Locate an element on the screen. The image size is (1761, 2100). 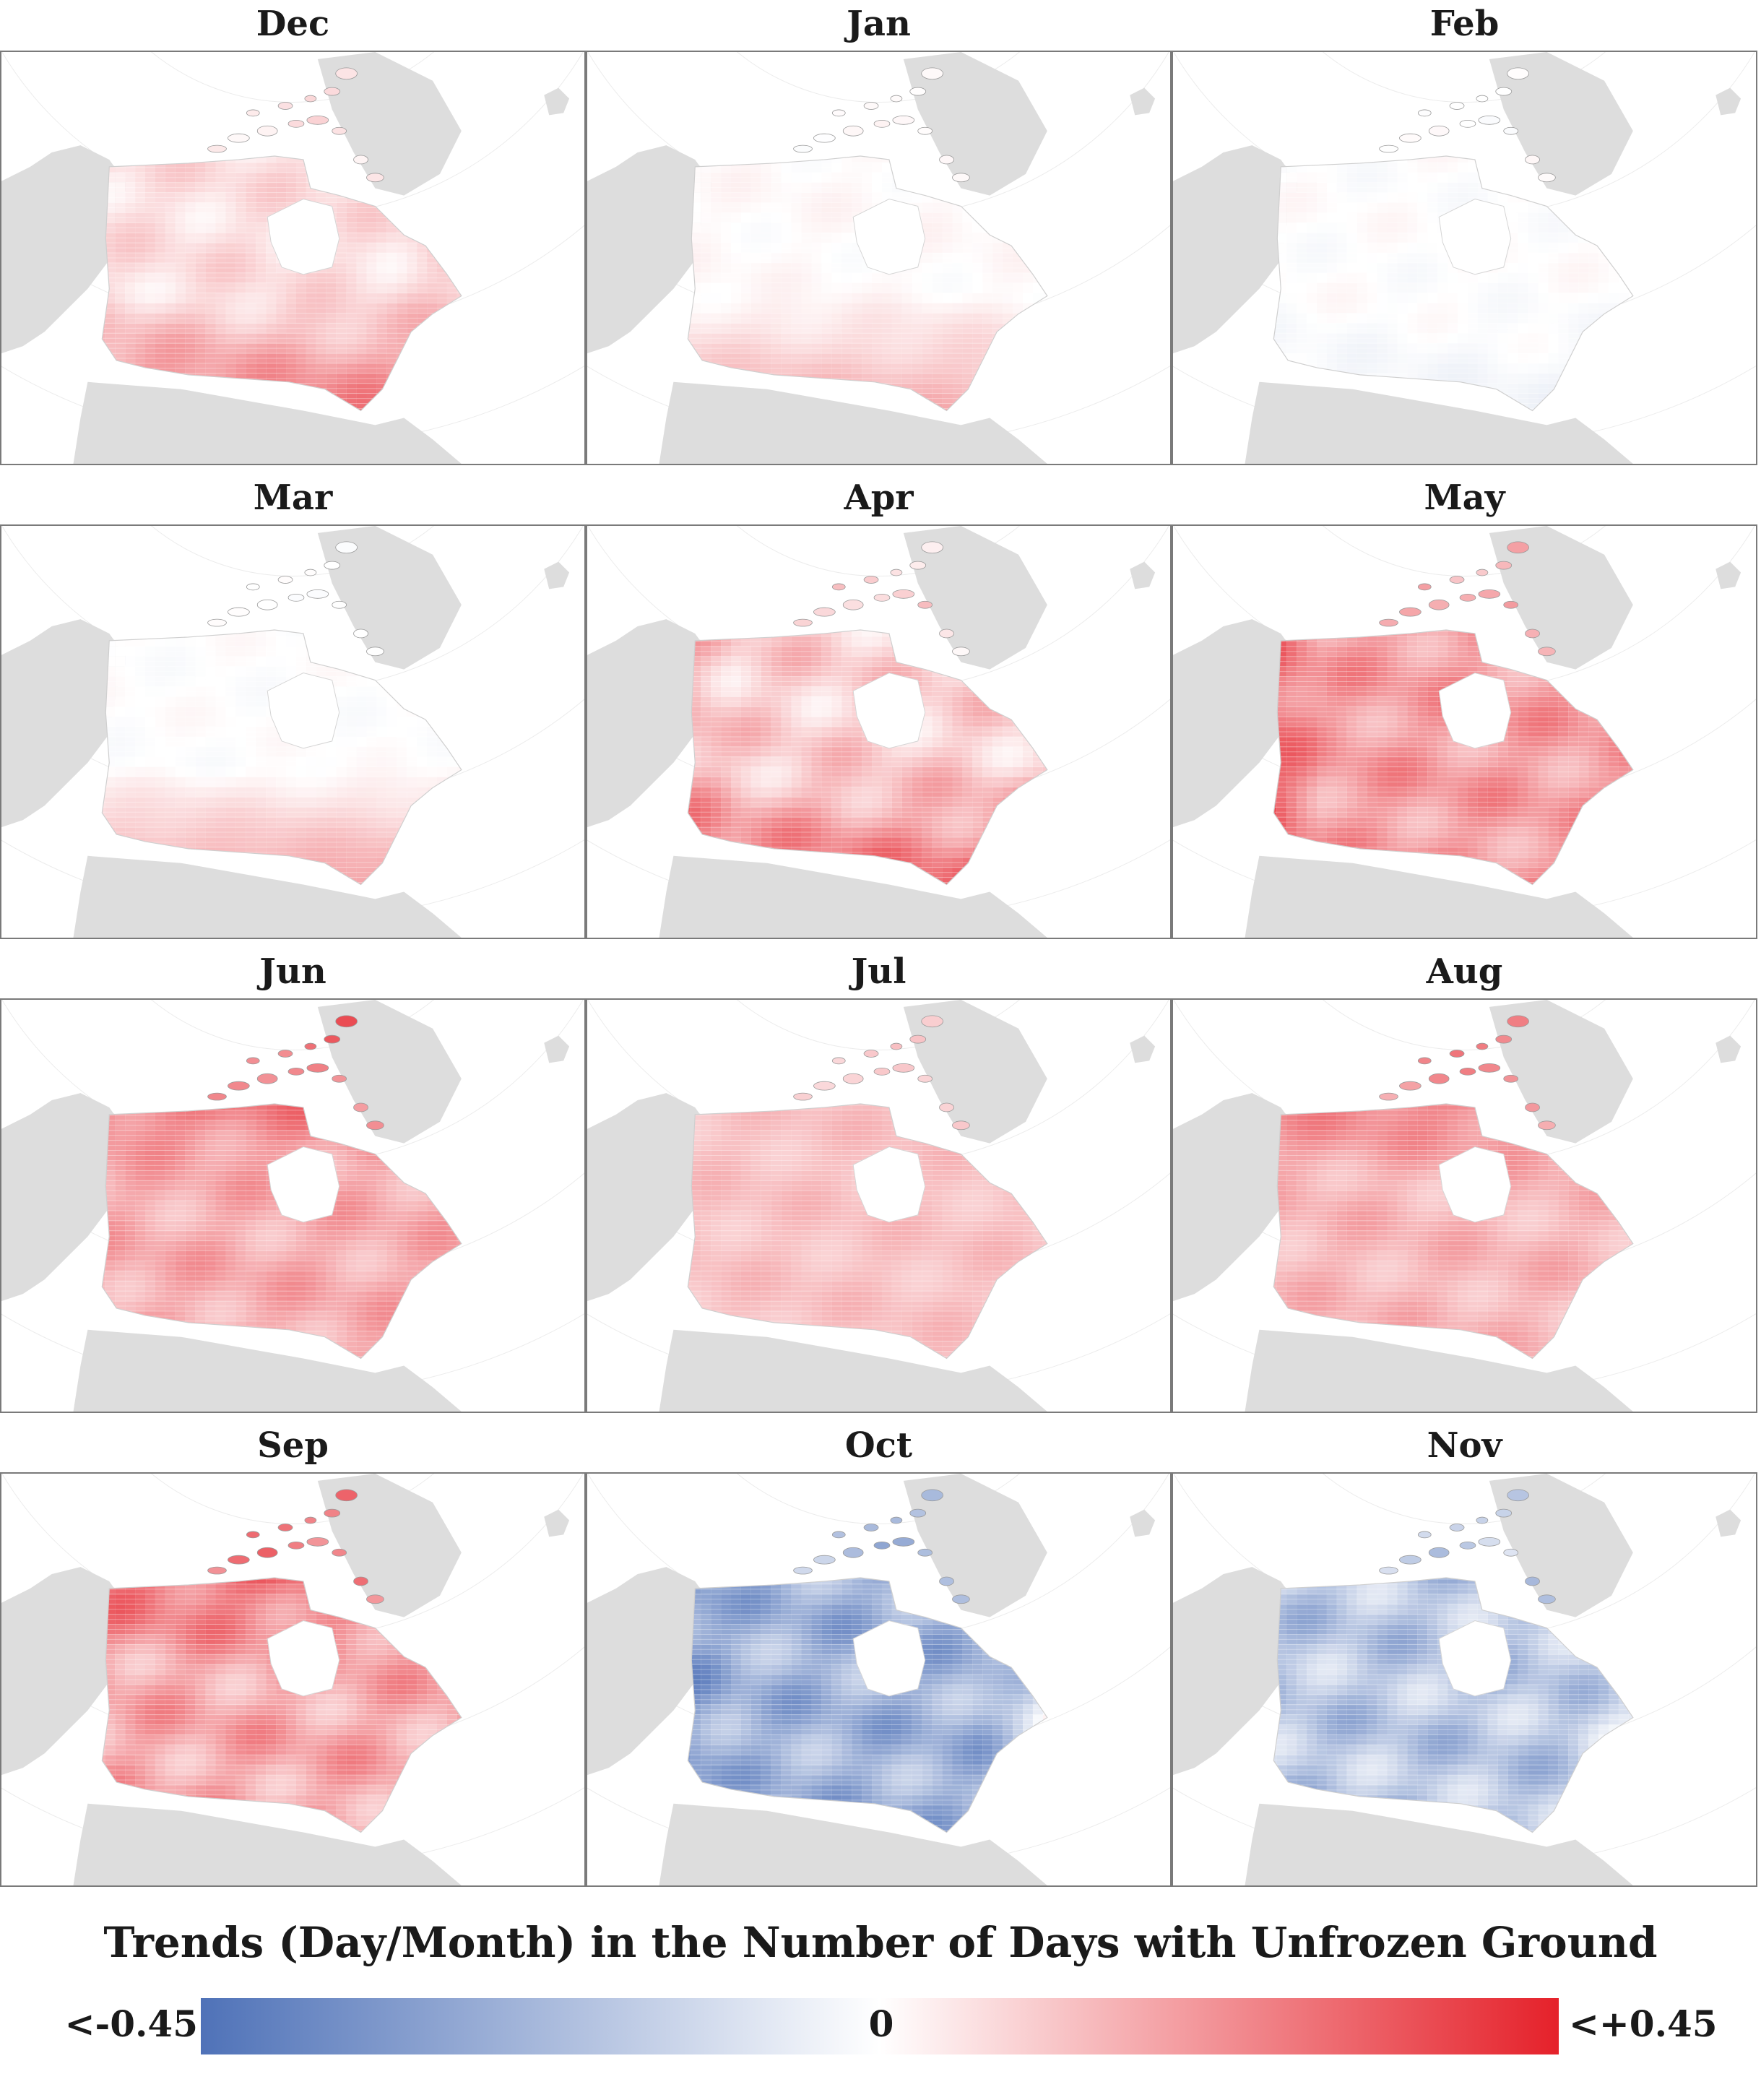
canada-outline is located at coordinates (281, 283).